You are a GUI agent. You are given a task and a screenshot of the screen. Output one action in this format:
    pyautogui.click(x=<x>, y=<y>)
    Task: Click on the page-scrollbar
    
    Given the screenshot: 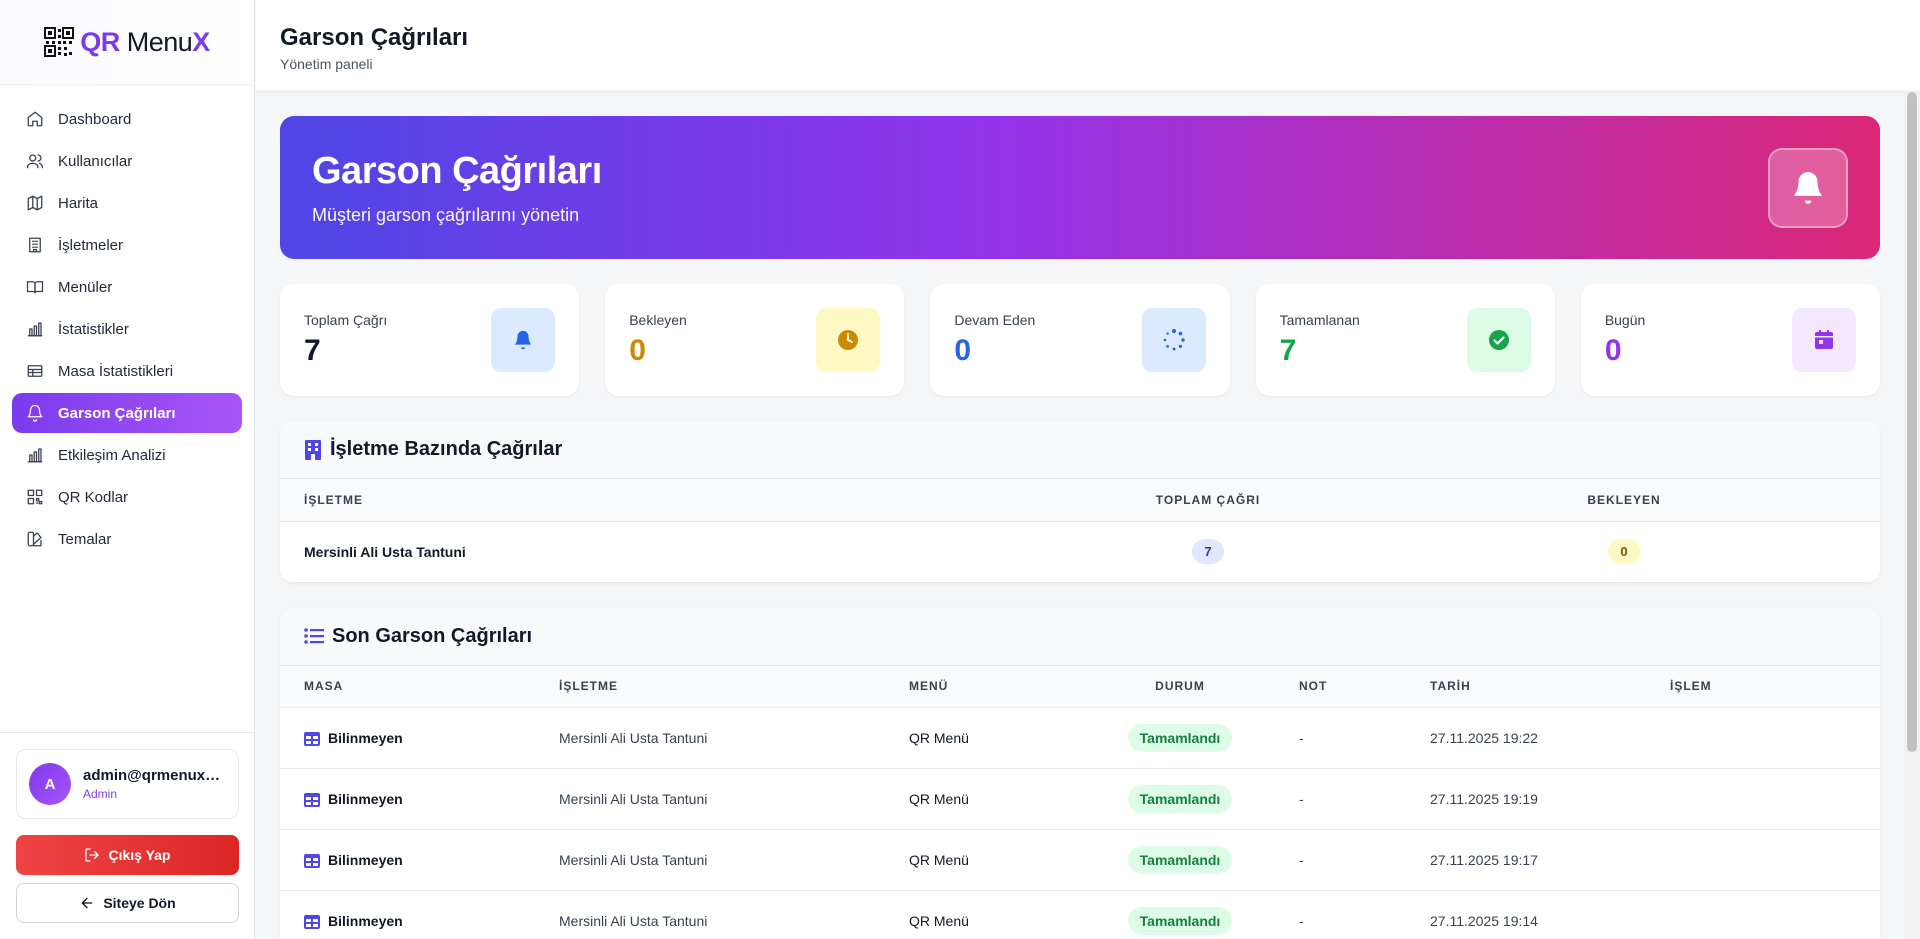 What is the action you would take?
    pyautogui.click(x=1912, y=515)
    